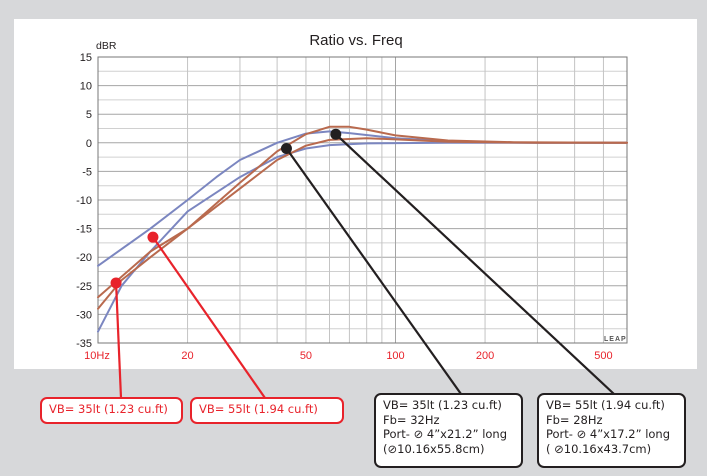  Describe the element at coordinates (187, 356) in the screenshot. I see `x-tick-label: 20` at that location.